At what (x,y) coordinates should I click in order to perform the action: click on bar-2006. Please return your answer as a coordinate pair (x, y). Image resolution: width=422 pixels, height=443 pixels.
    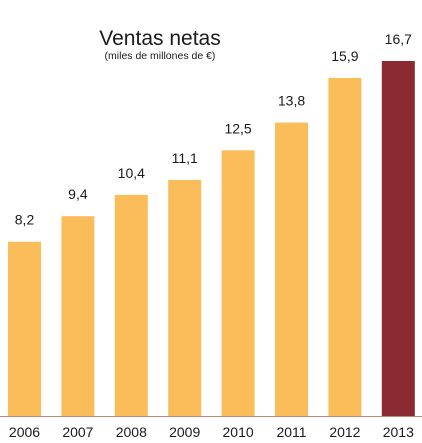
    Looking at the image, I should click on (24, 328).